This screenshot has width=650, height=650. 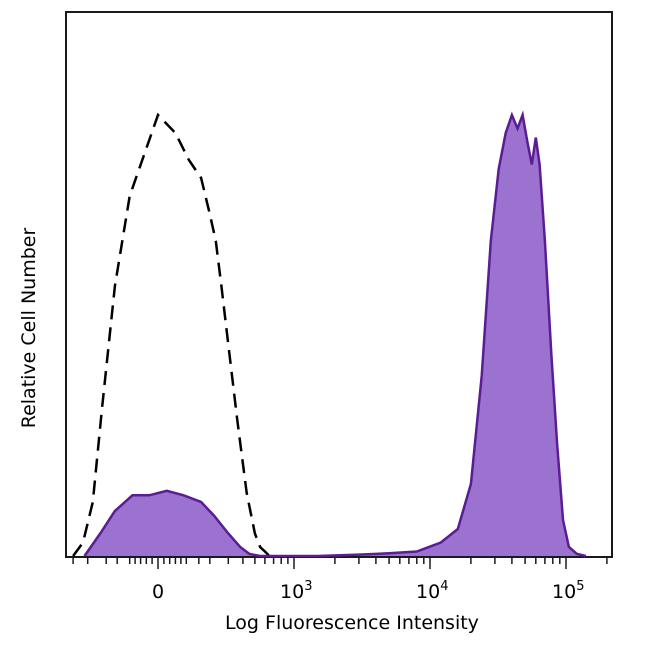 What do you see at coordinates (340, 580) in the screenshot?
I see `x-axis-ticks: 0 10³ 10⁴ 10⁵` at bounding box center [340, 580].